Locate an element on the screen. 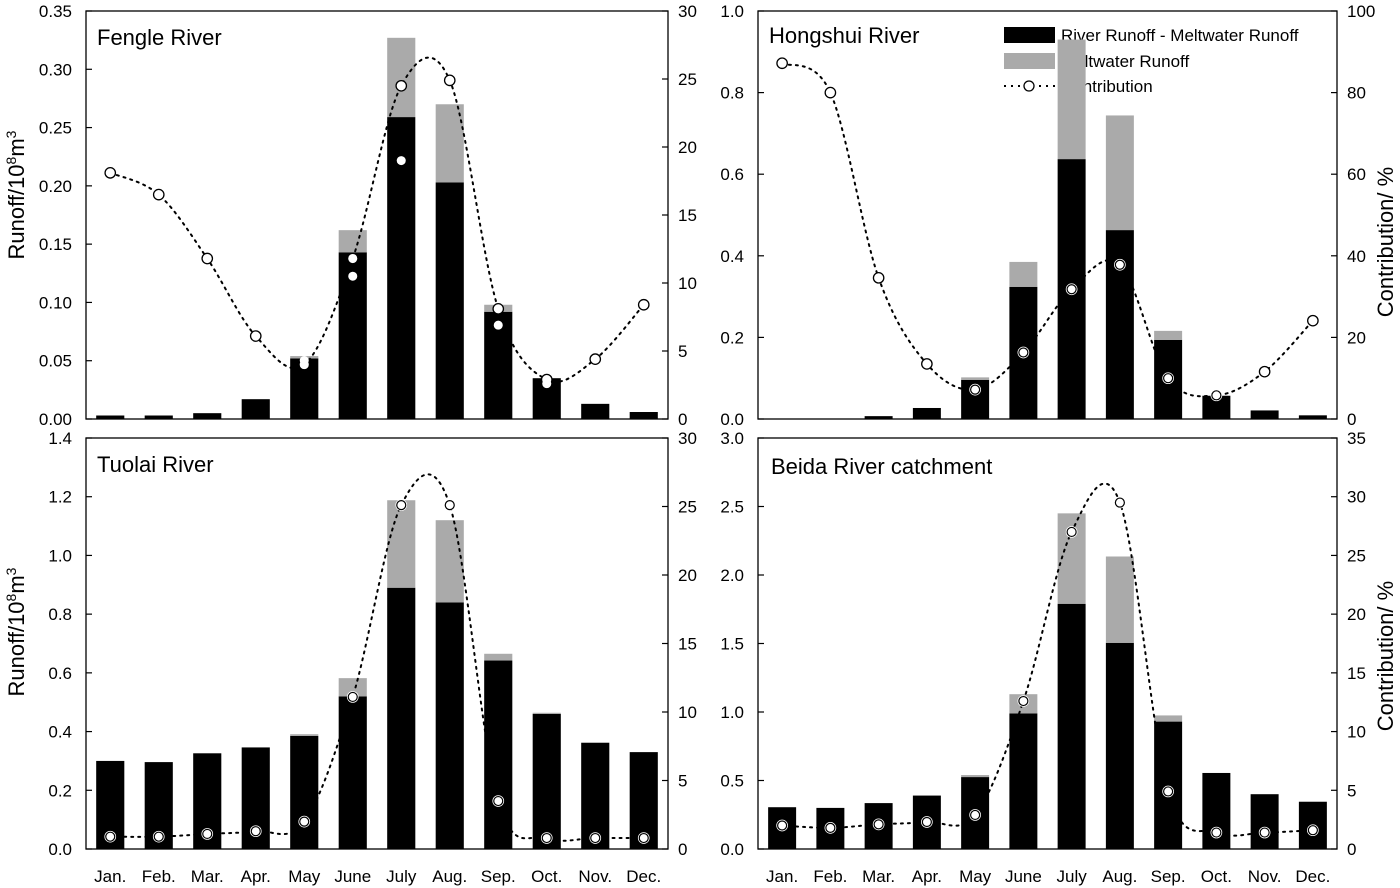  contribution-line is located at coordinates (1047, 230).